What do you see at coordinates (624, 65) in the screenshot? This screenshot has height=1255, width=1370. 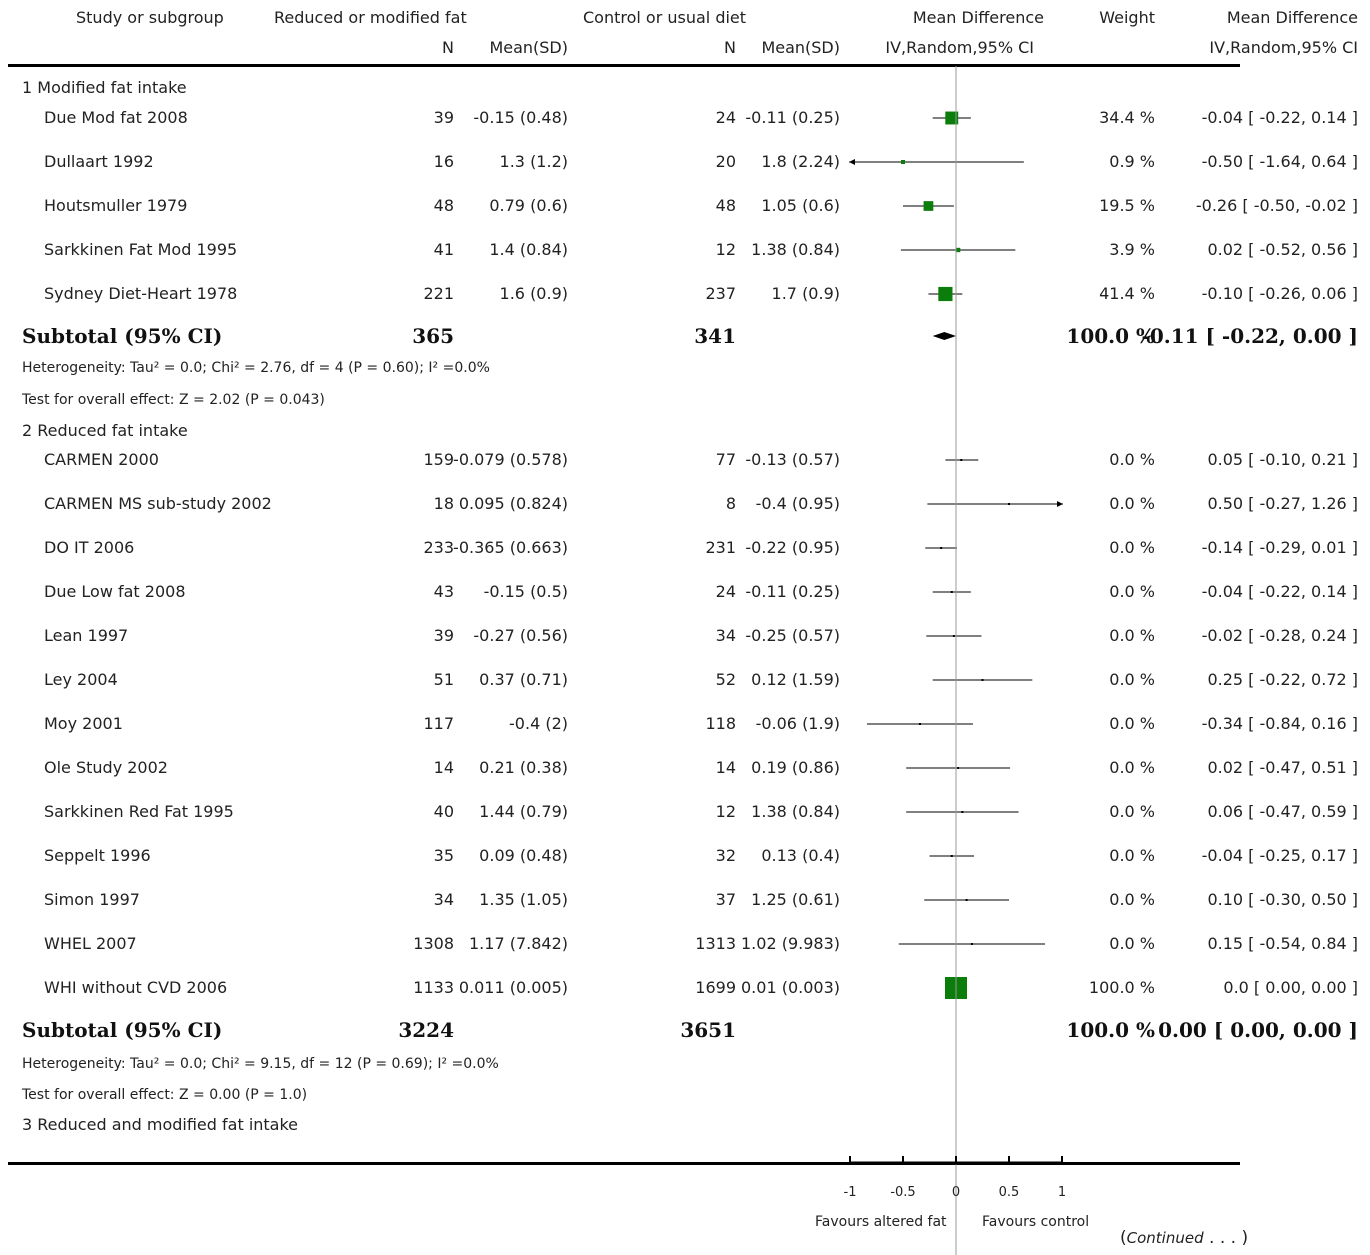 I see `header-rule` at bounding box center [624, 65].